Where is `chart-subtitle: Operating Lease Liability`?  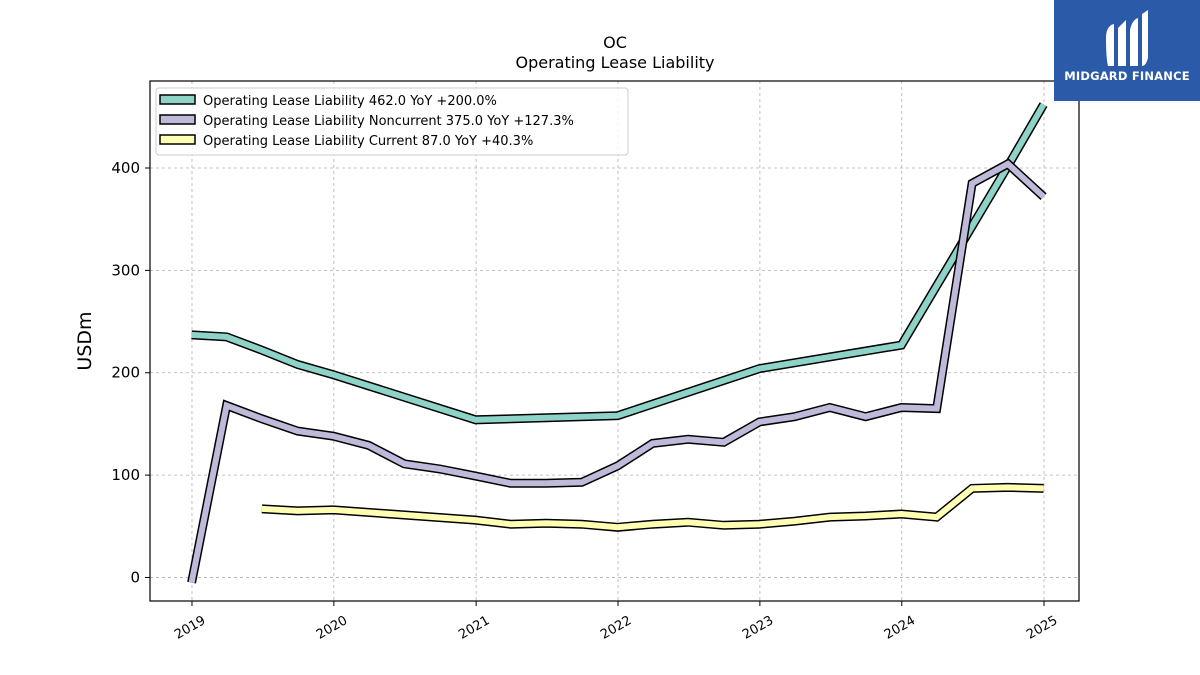 chart-subtitle: Operating Lease Liability is located at coordinates (614, 62).